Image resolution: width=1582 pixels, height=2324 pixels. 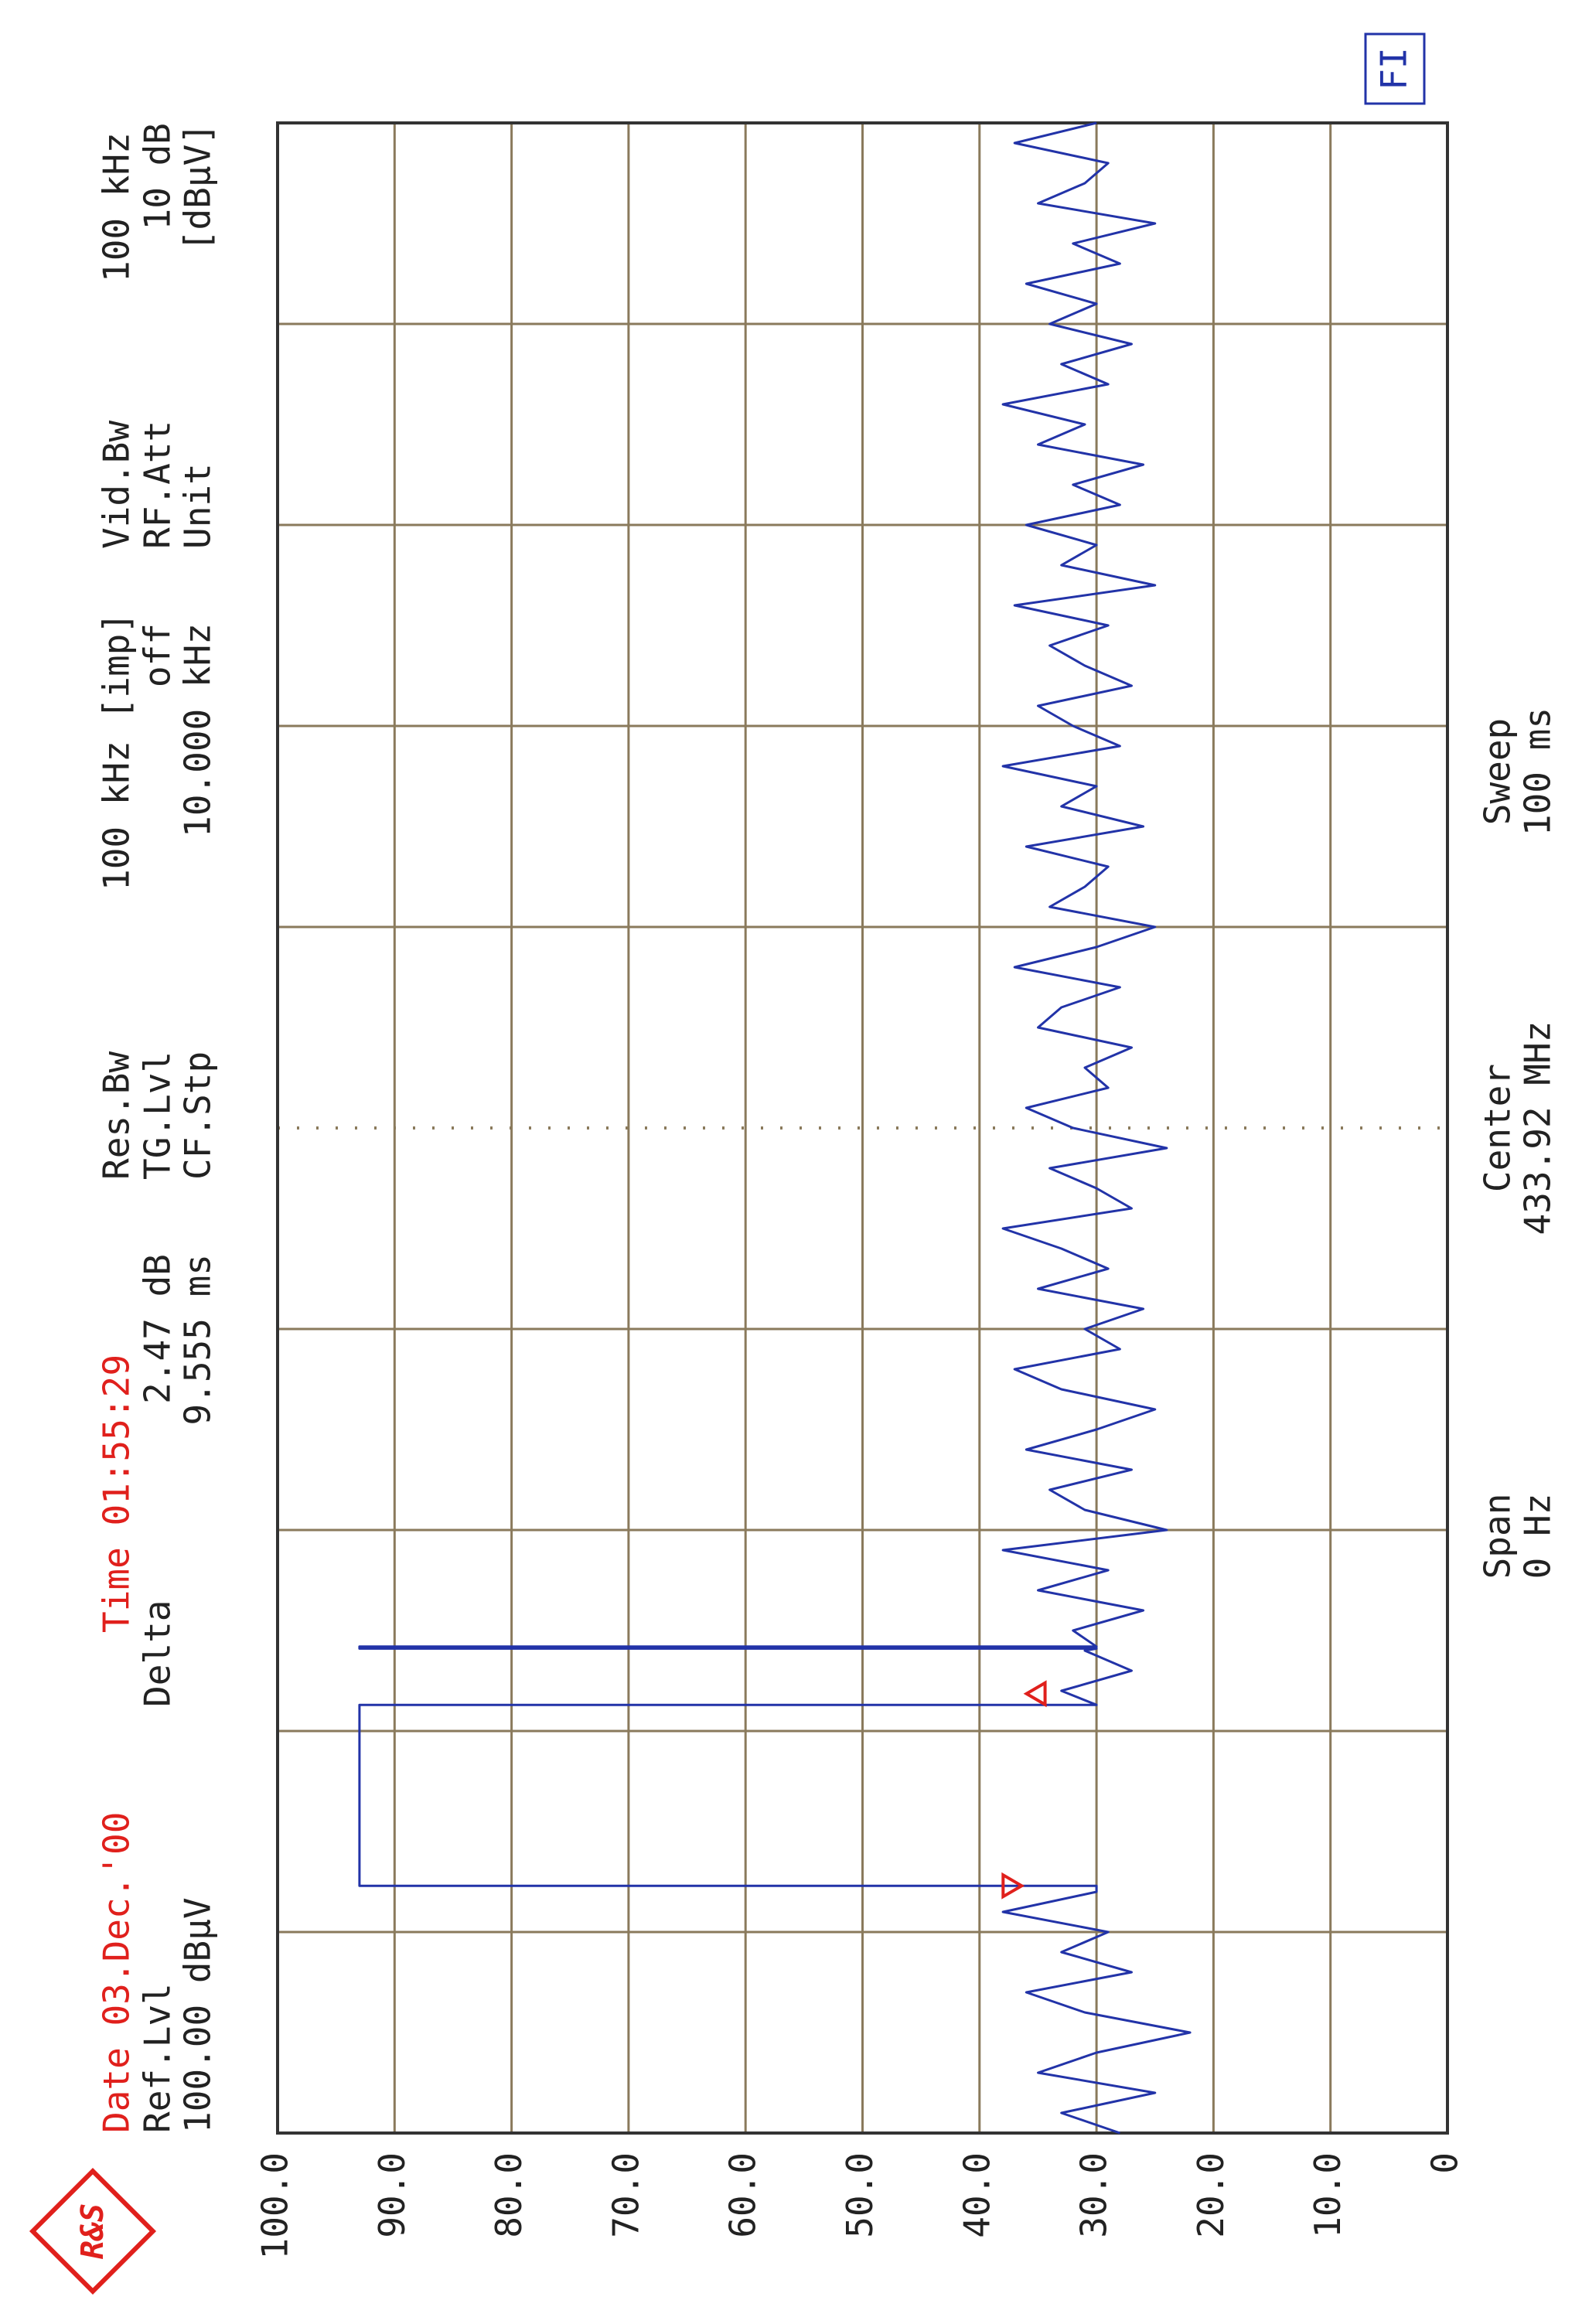 What do you see at coordinates (158, 655) in the screenshot?
I see `tg-lvl: off` at bounding box center [158, 655].